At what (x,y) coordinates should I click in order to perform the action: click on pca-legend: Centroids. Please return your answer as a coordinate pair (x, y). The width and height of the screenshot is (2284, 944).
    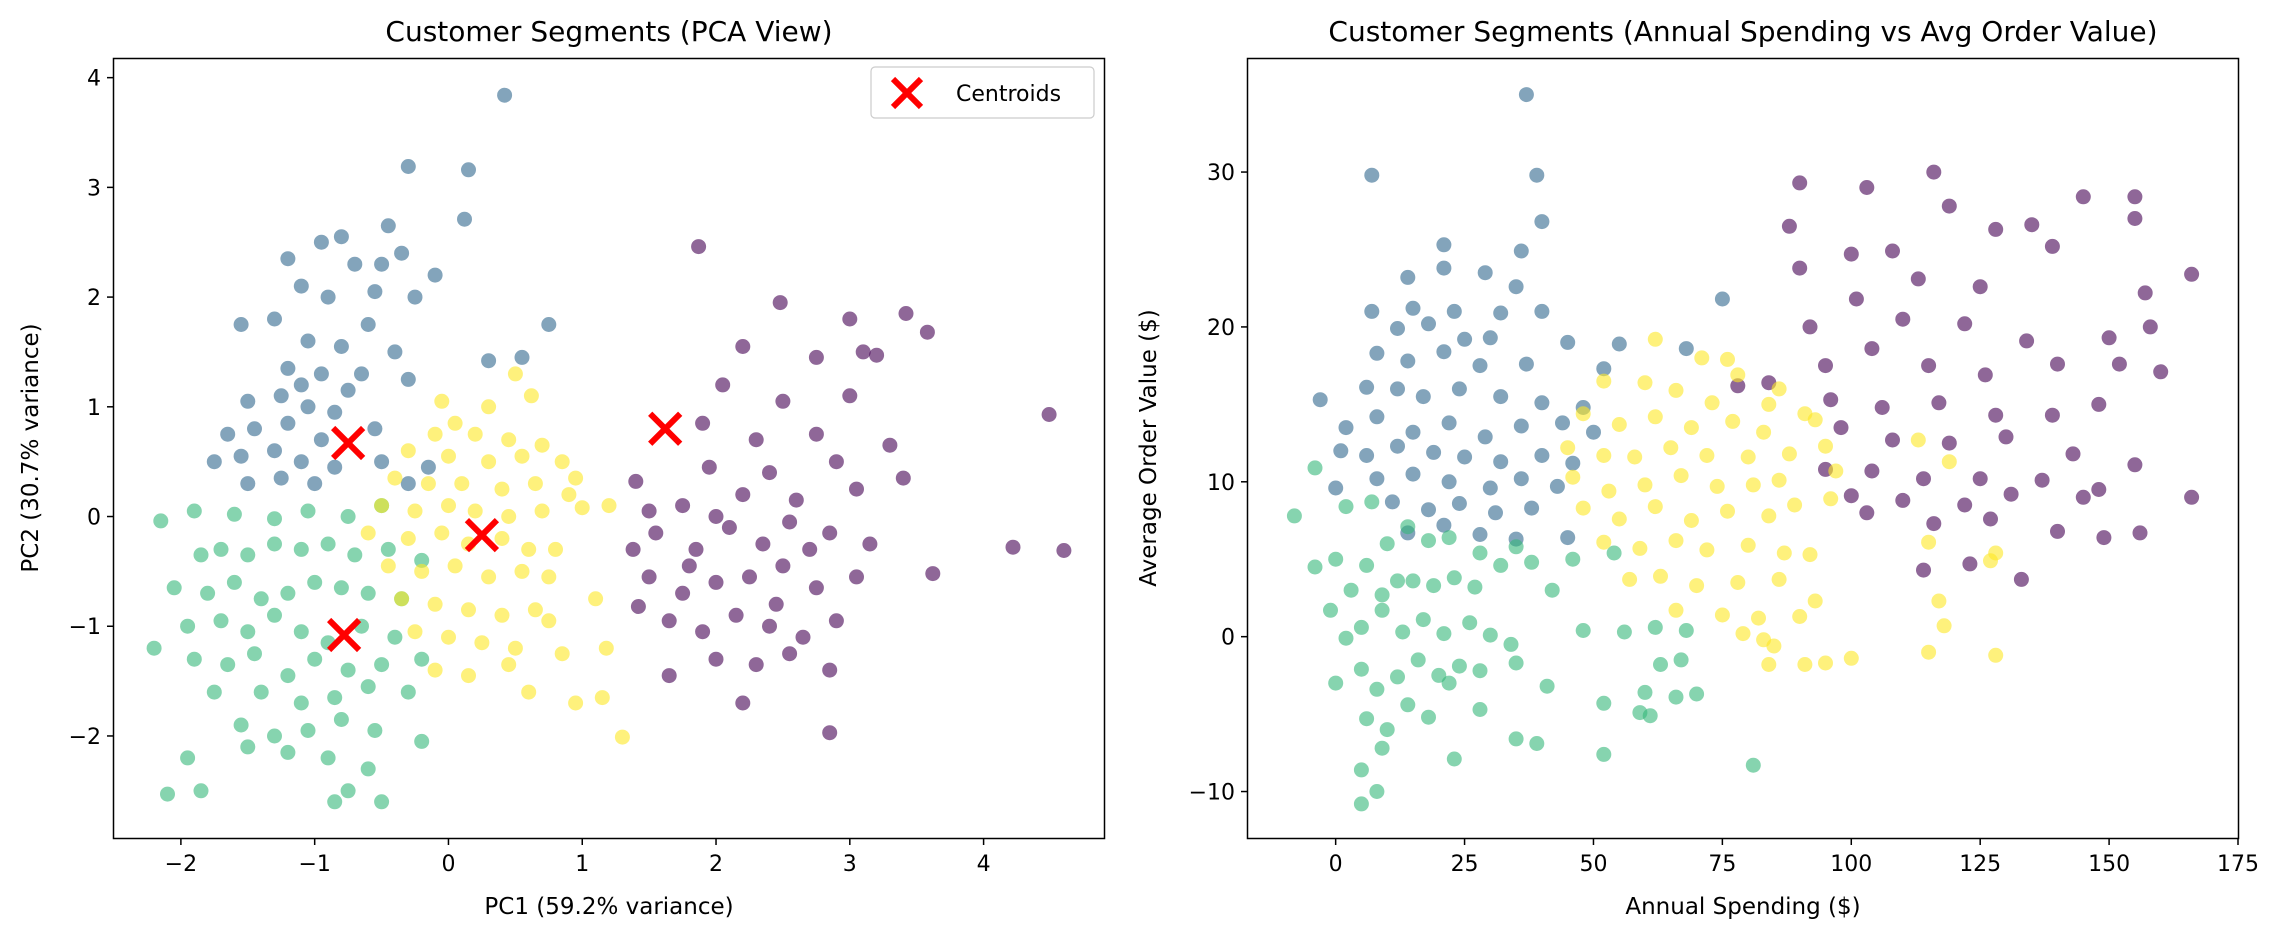
    Looking at the image, I should click on (982, 92).